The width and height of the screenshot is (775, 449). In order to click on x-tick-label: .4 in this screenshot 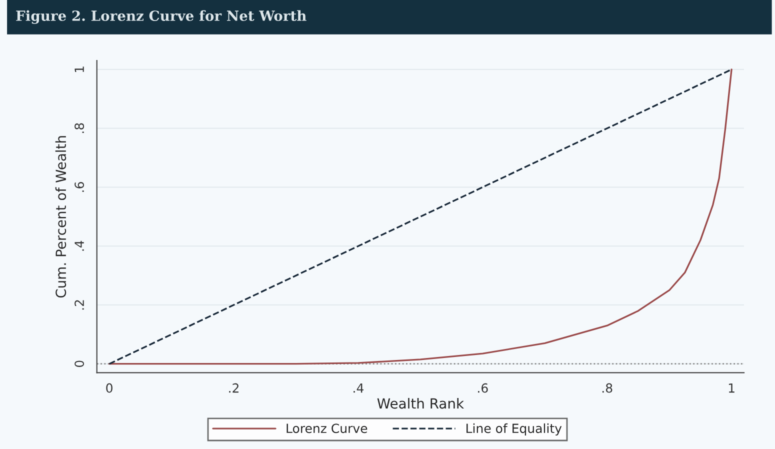, I will do `click(359, 388)`.